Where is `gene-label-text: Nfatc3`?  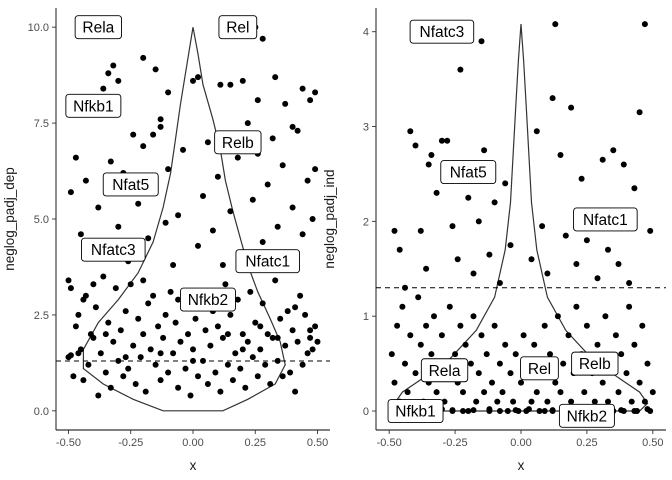
gene-label-text: Nfatc3 is located at coordinates (442, 32).